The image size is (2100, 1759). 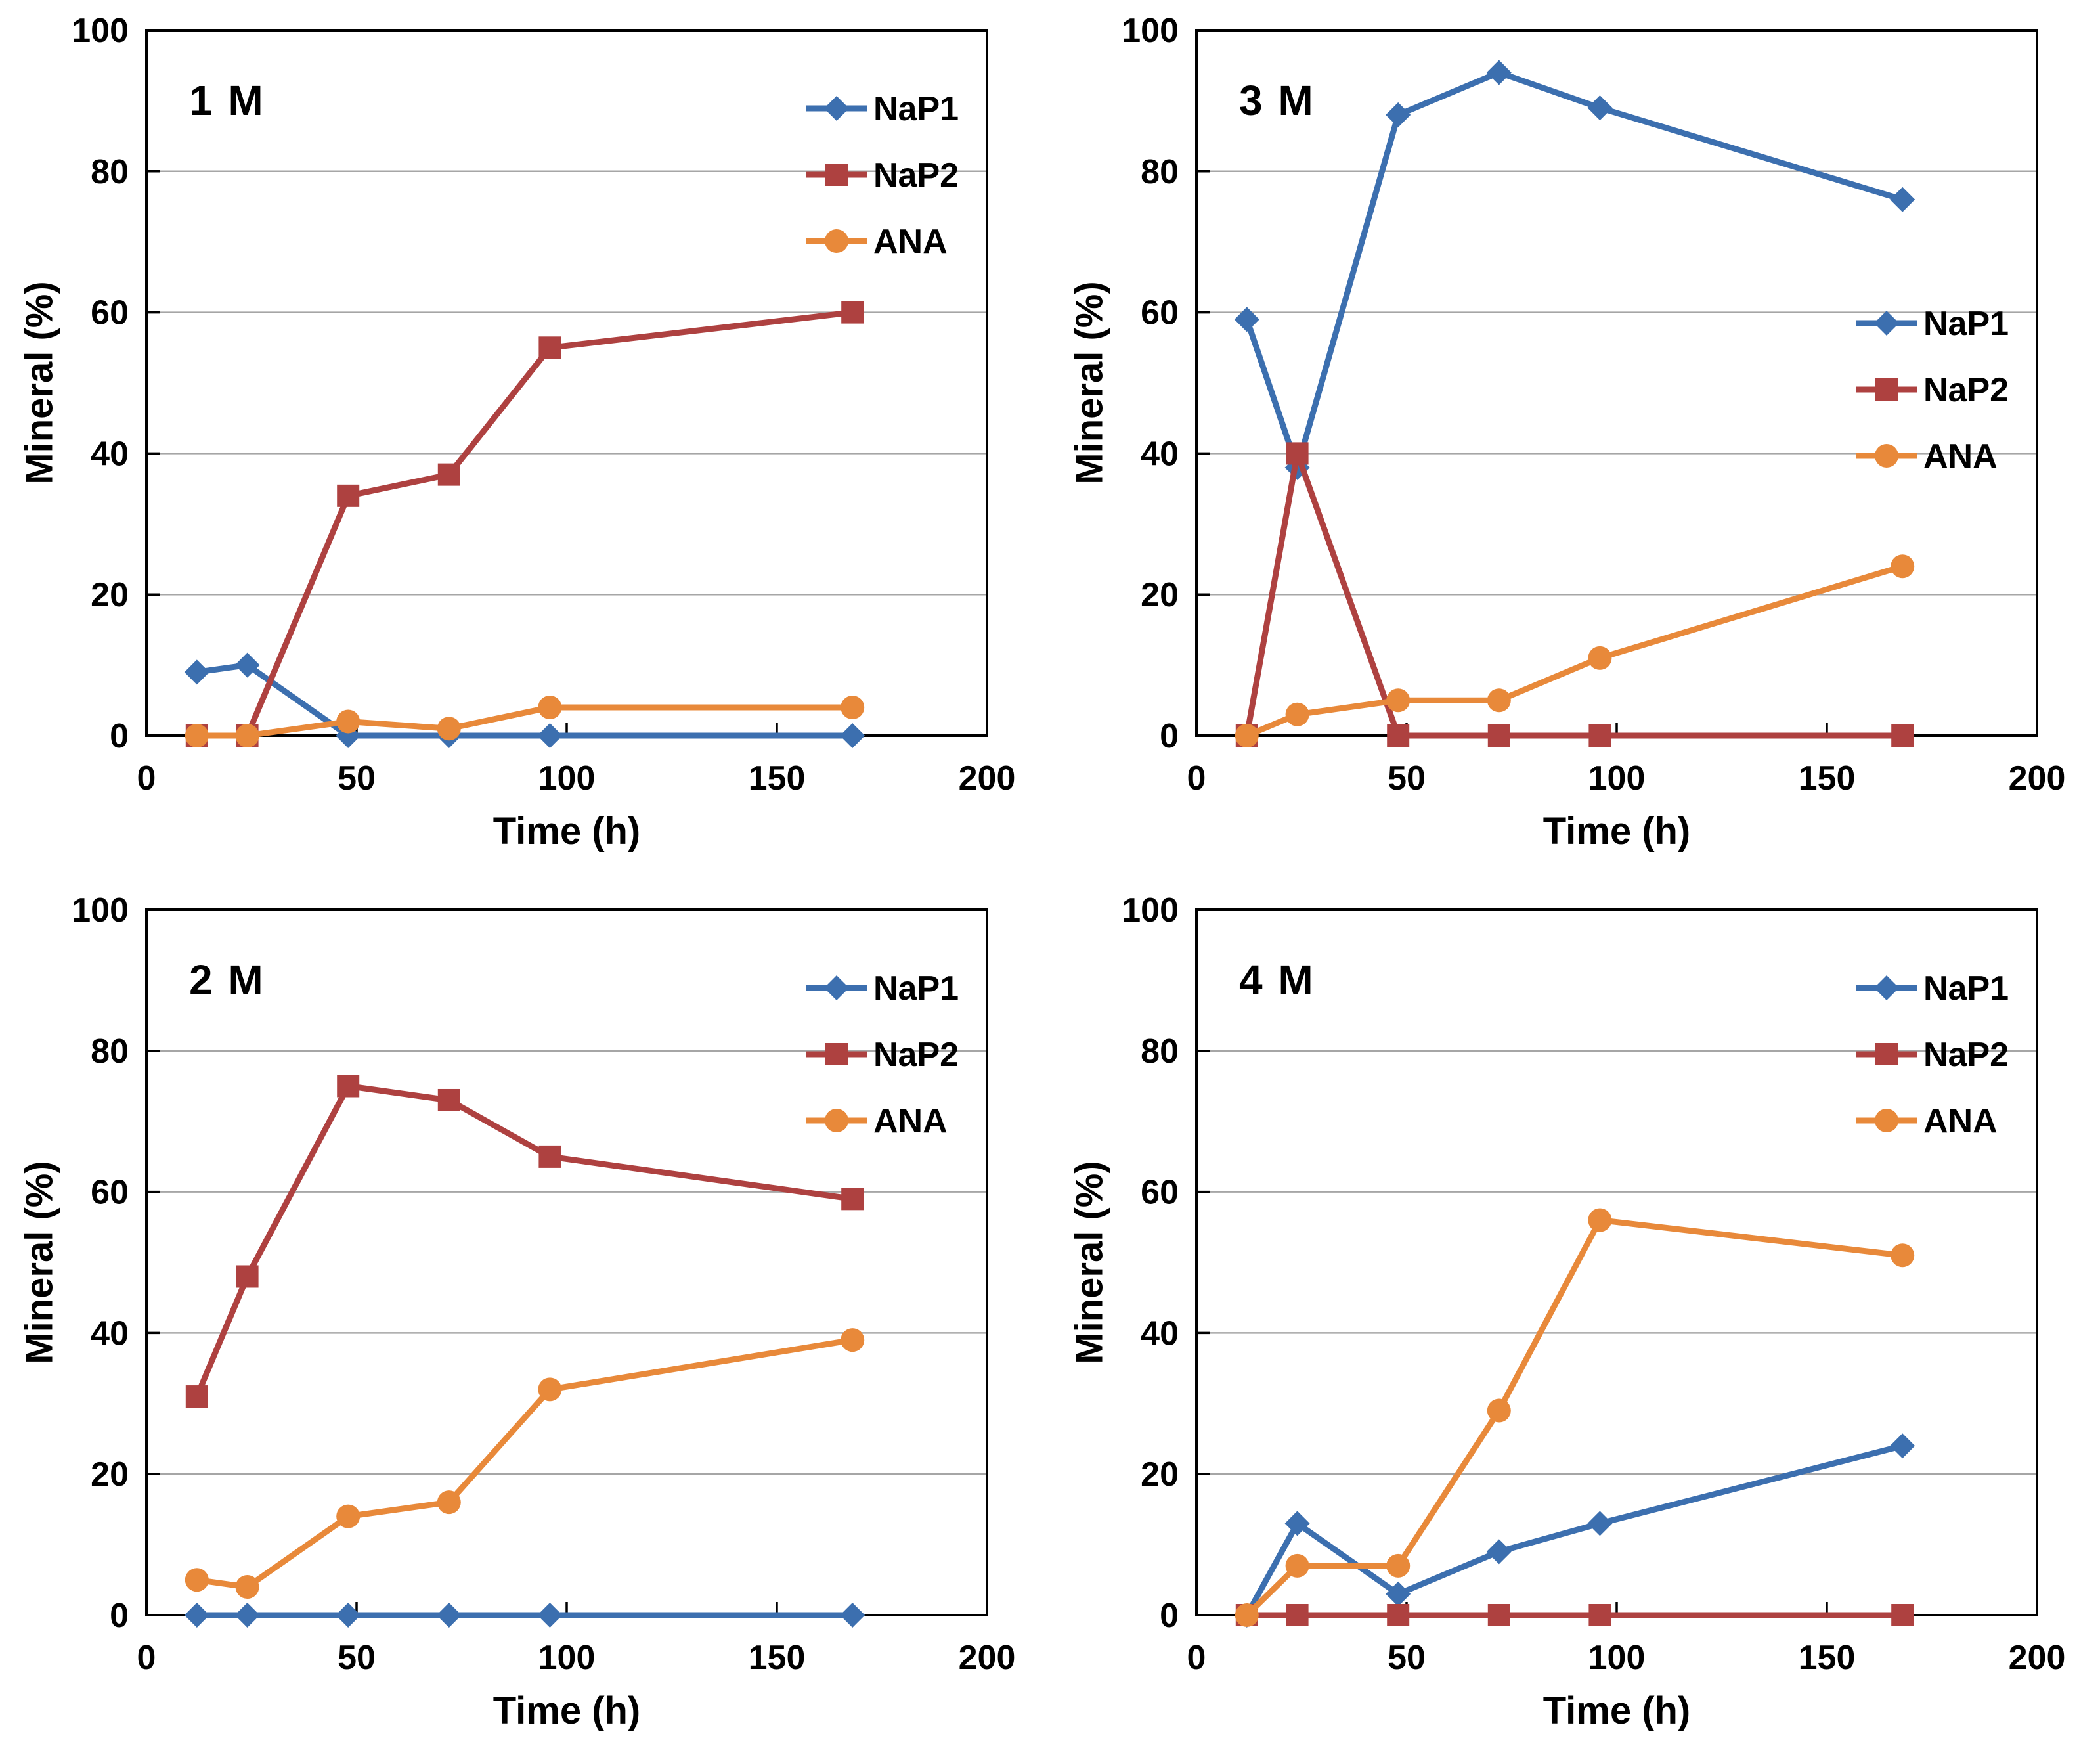 I want to click on x-tick-label: 150, so click(x=1827, y=1658).